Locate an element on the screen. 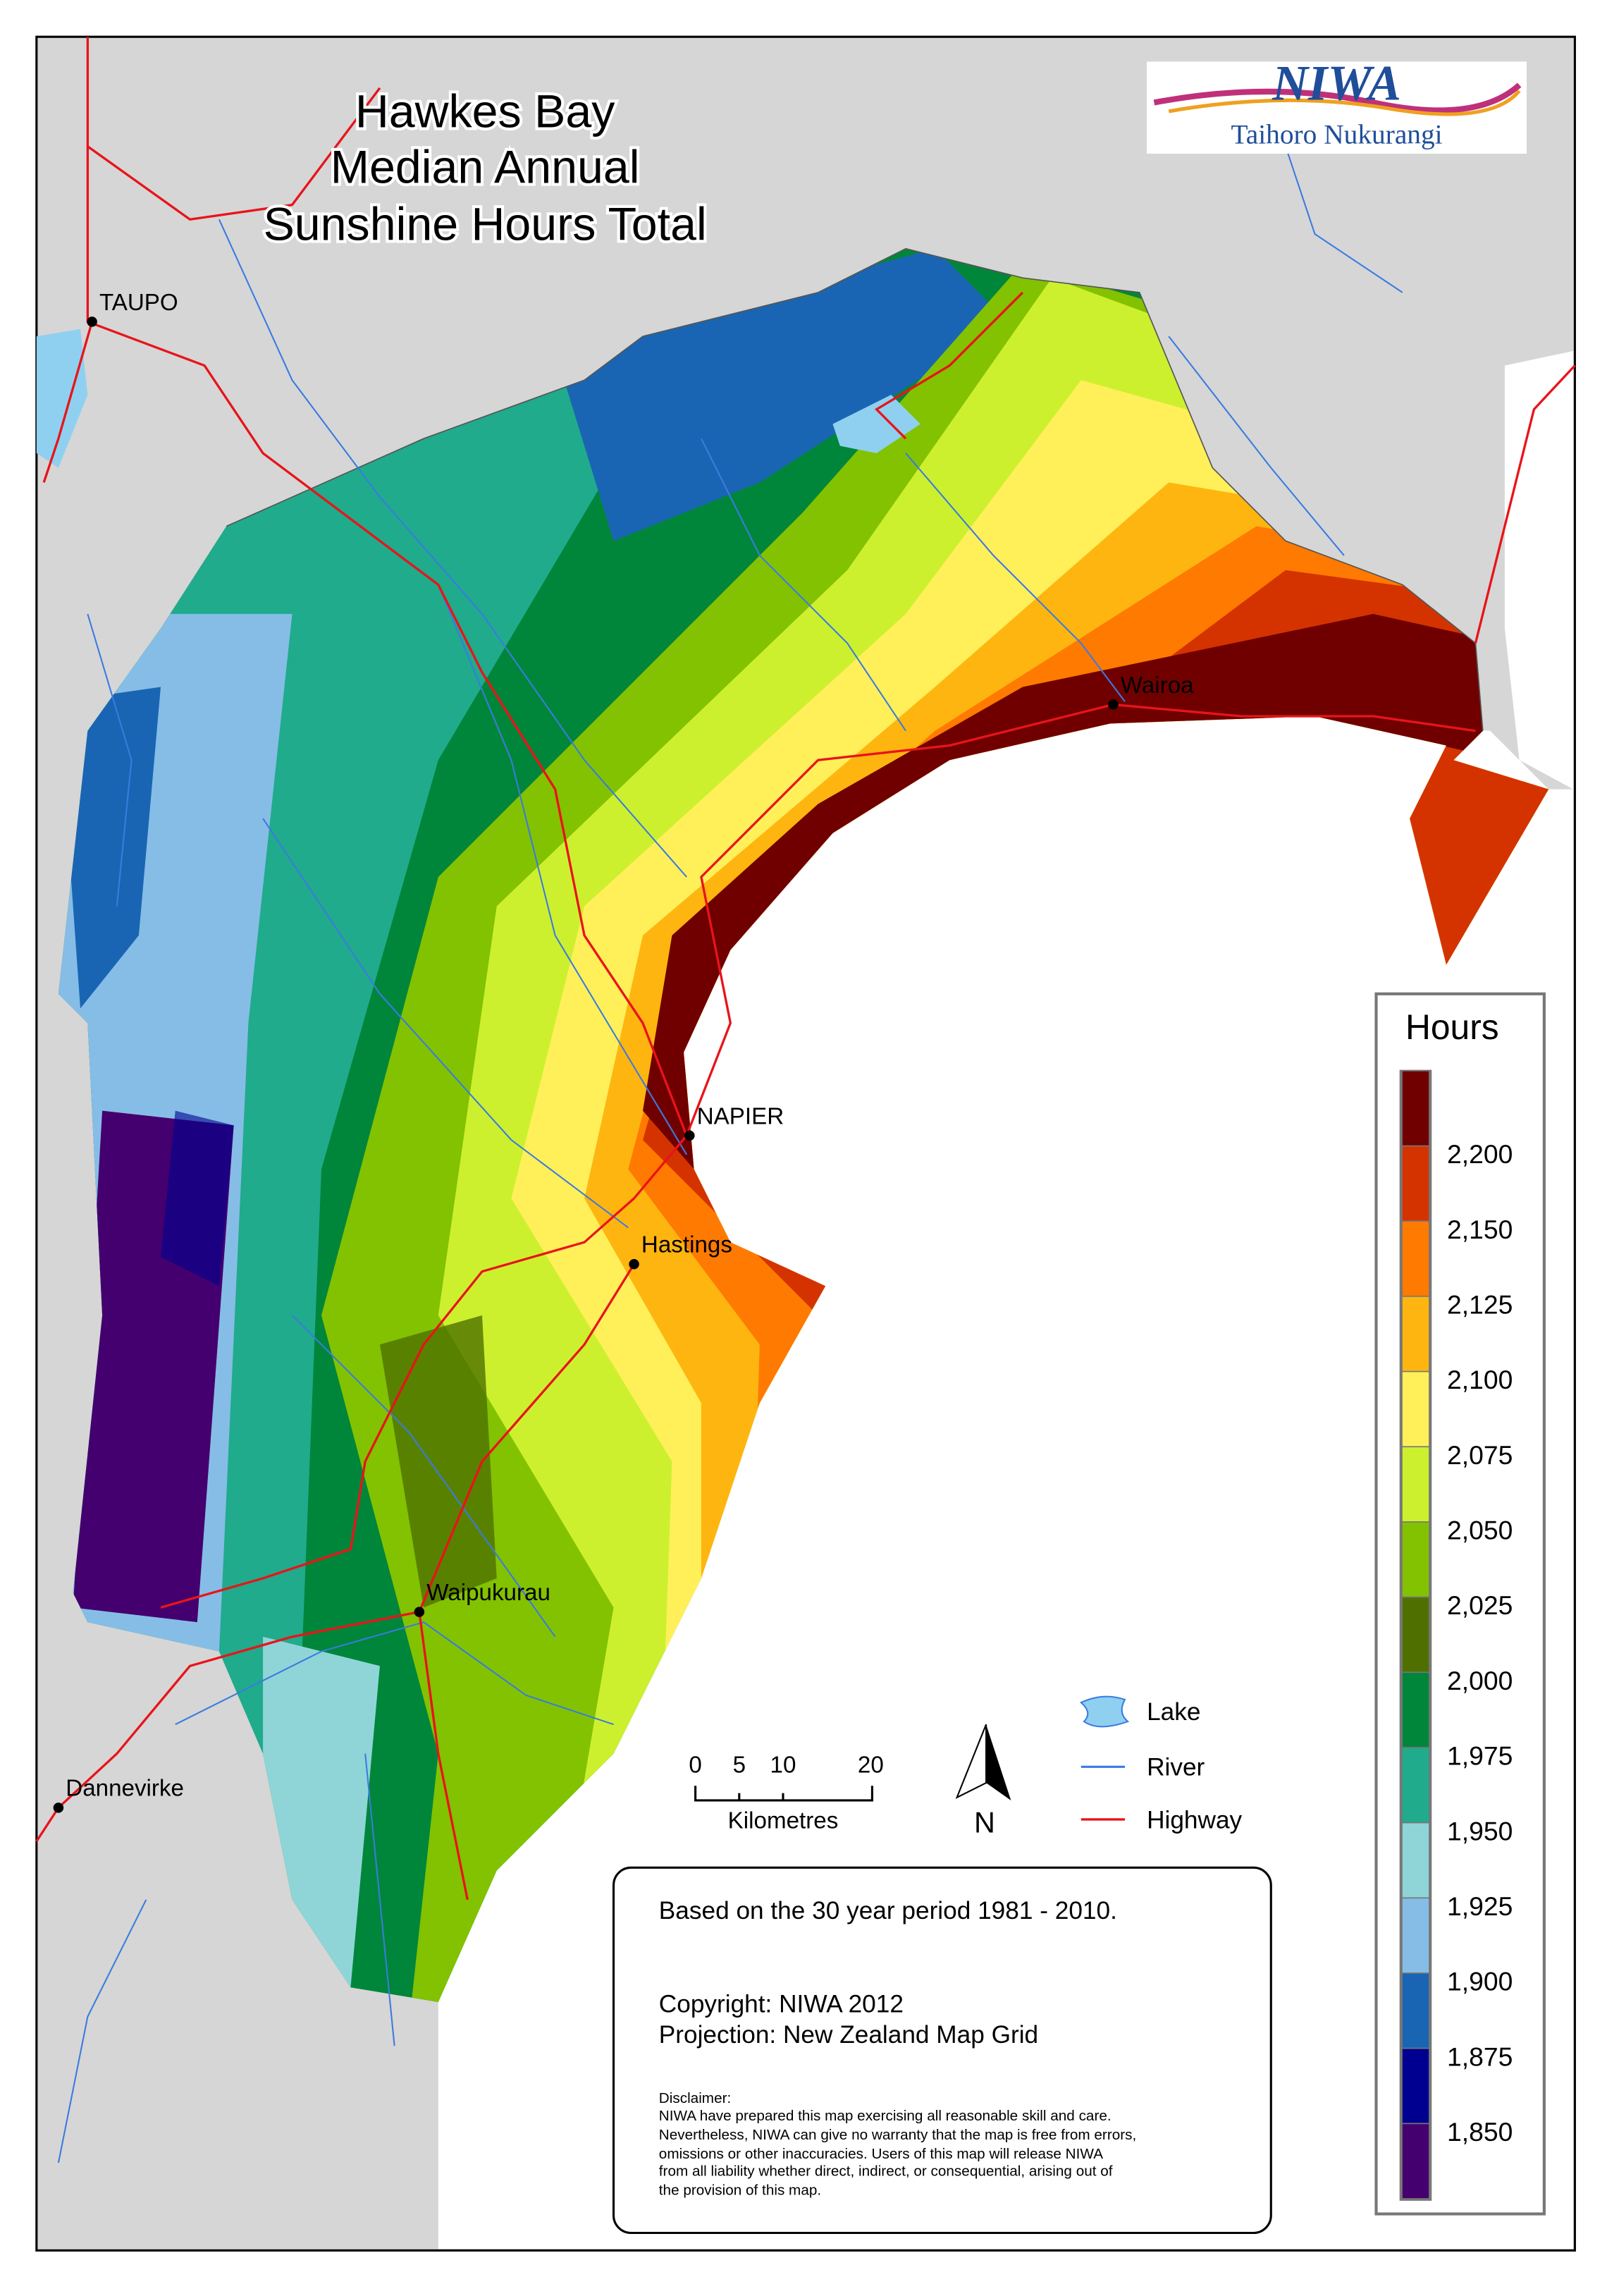 This screenshot has width=1607, height=2296. place-wairoa: Wairoa is located at coordinates (1151, 691).